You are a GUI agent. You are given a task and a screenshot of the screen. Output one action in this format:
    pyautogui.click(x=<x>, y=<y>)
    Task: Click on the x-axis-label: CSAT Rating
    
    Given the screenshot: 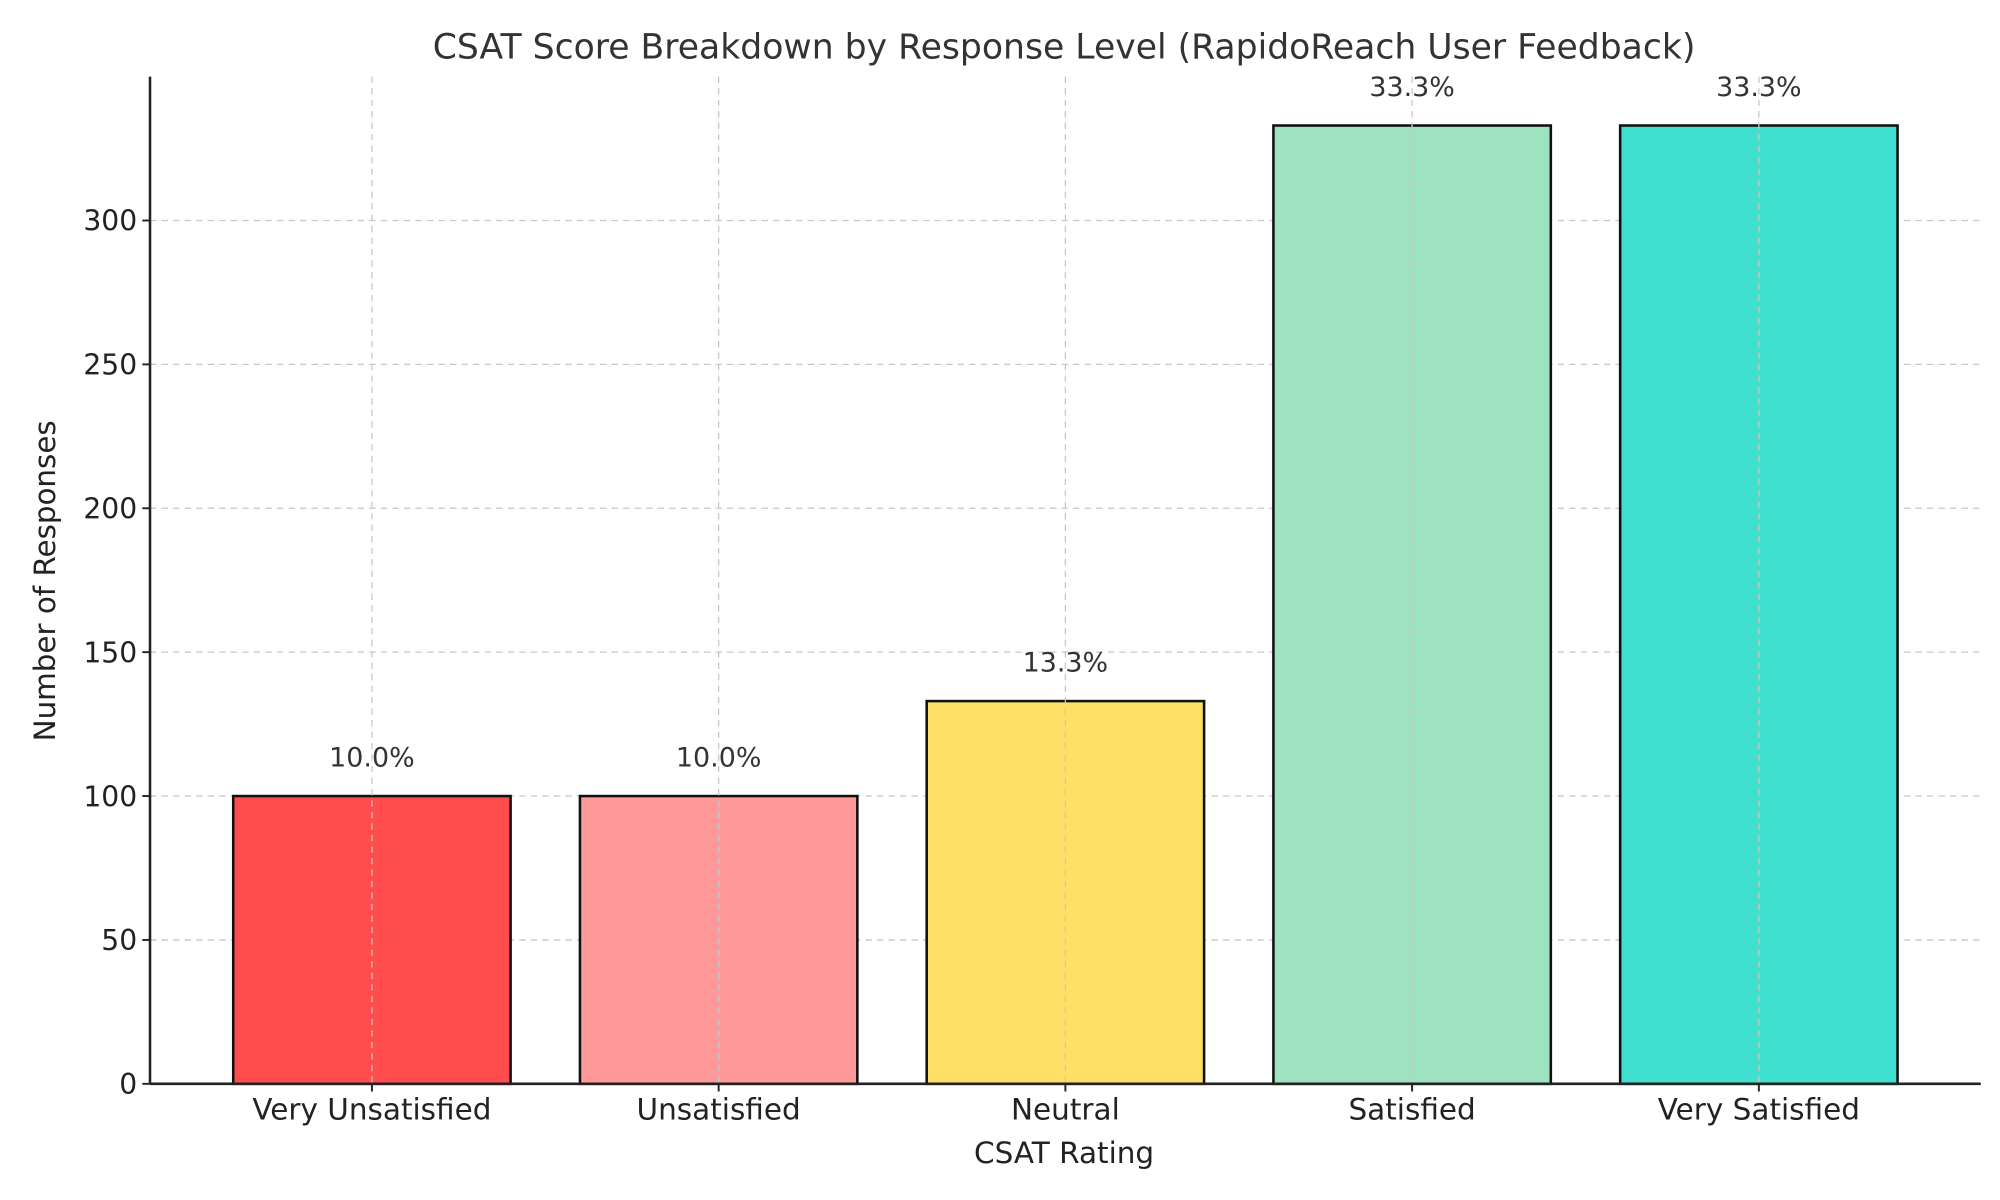 What is the action you would take?
    pyautogui.click(x=1064, y=1153)
    